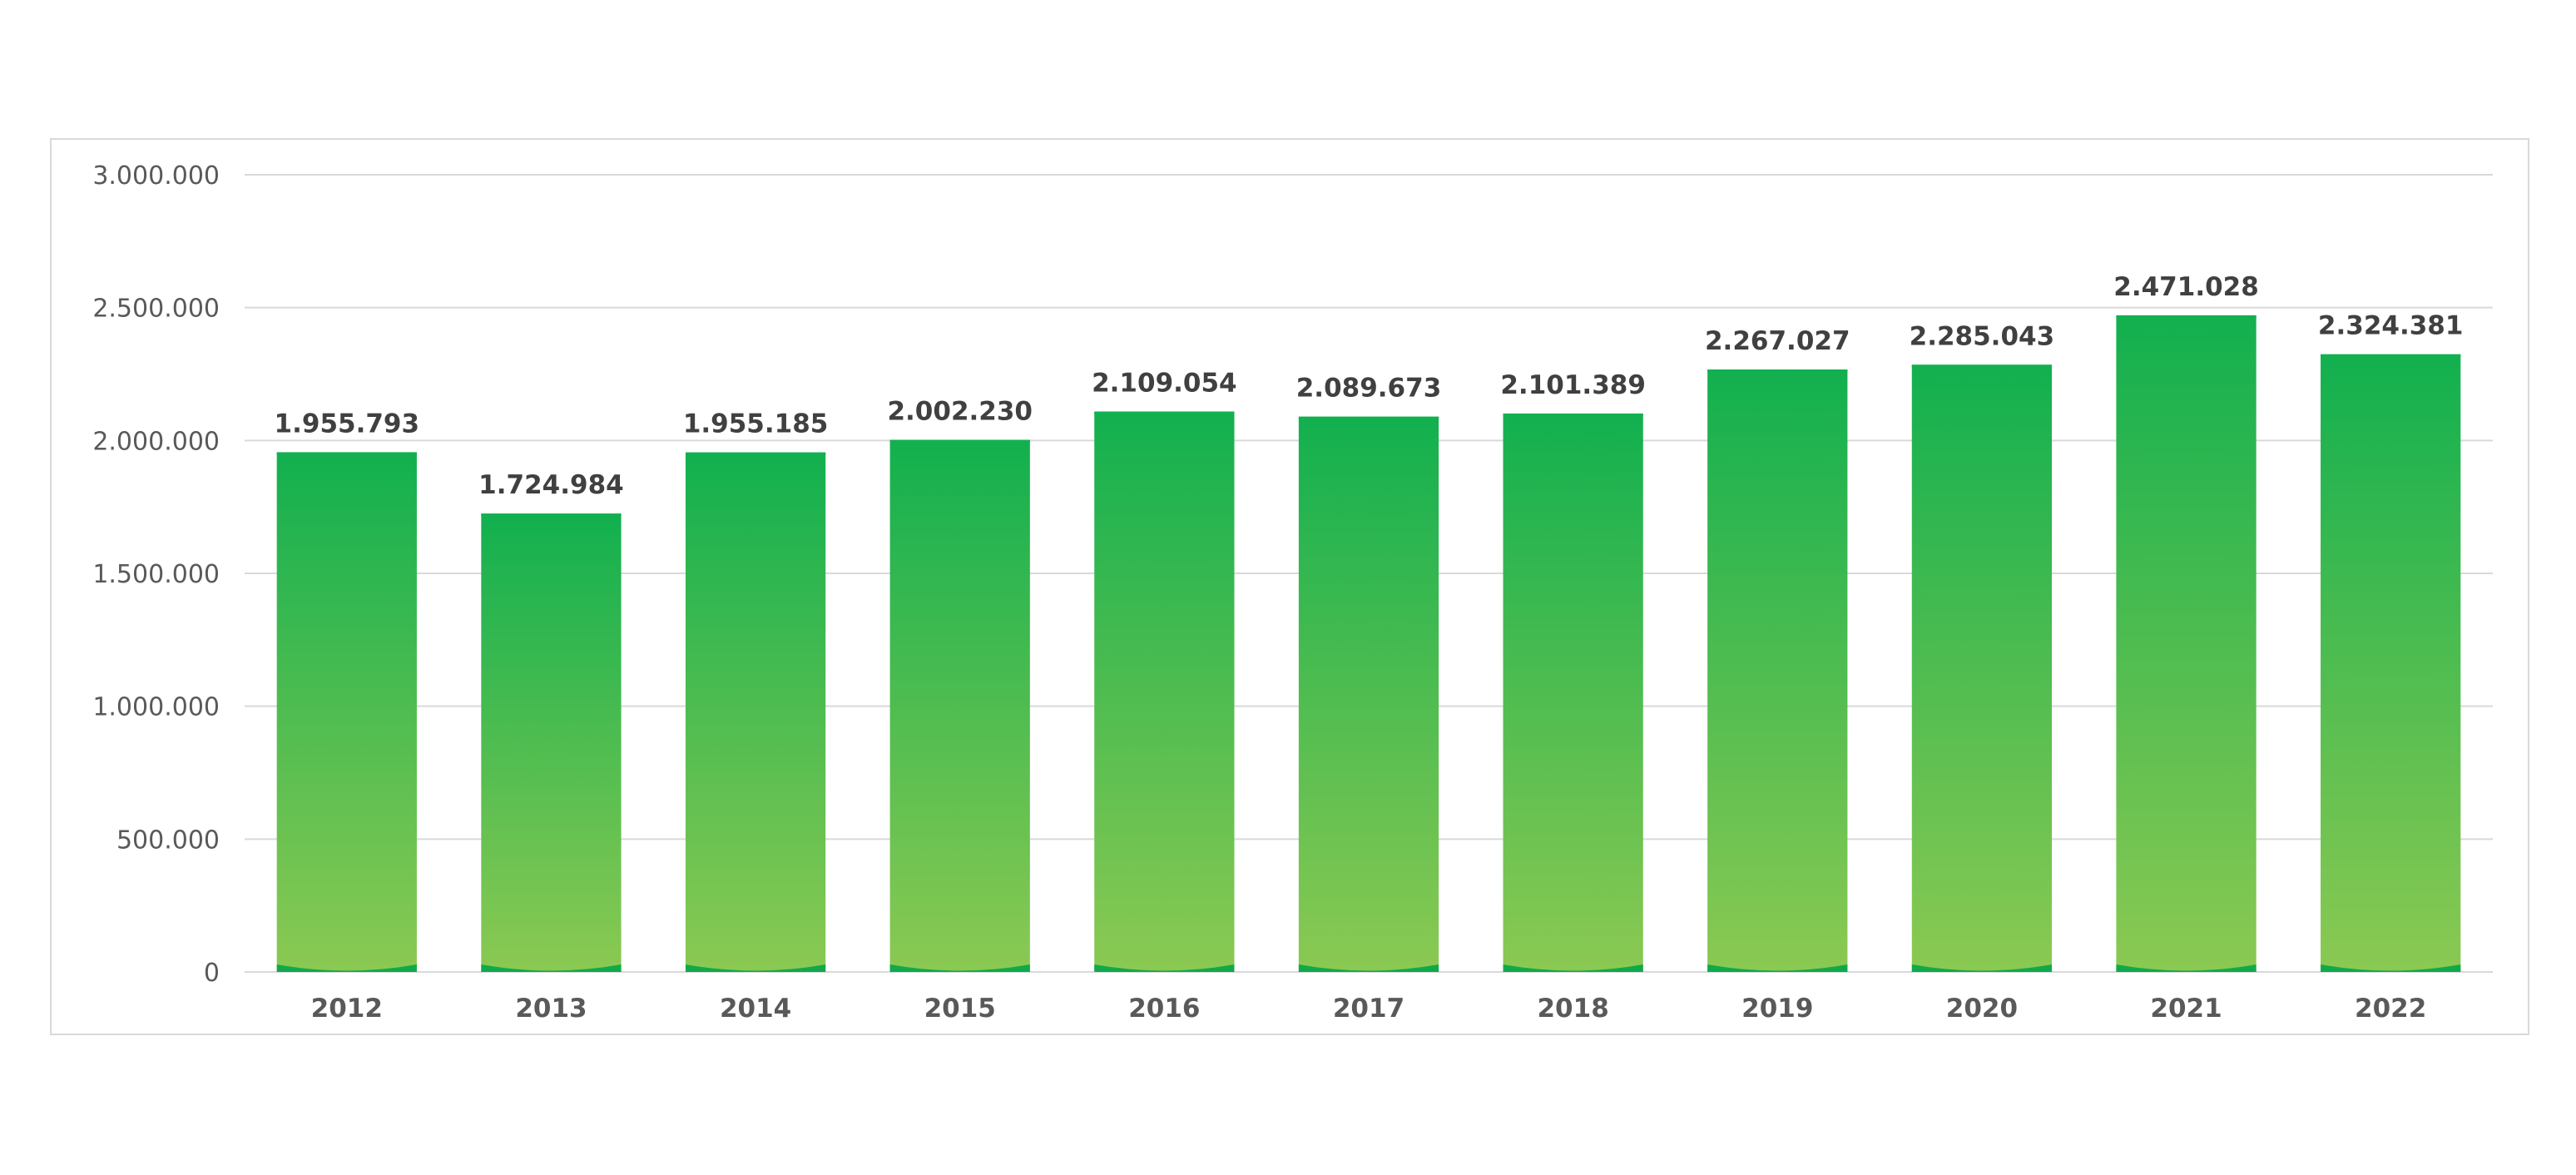  Describe the element at coordinates (348, 424) in the screenshot. I see `data-label: 1.955.793` at that location.